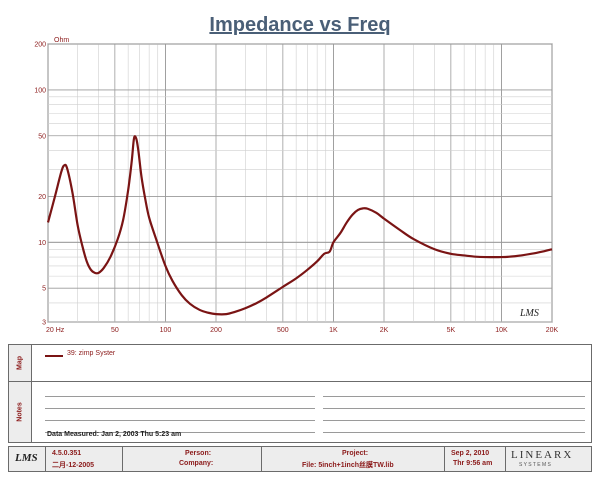  Describe the element at coordinates (216, 330) in the screenshot. I see `x-tick-label: 200` at that location.